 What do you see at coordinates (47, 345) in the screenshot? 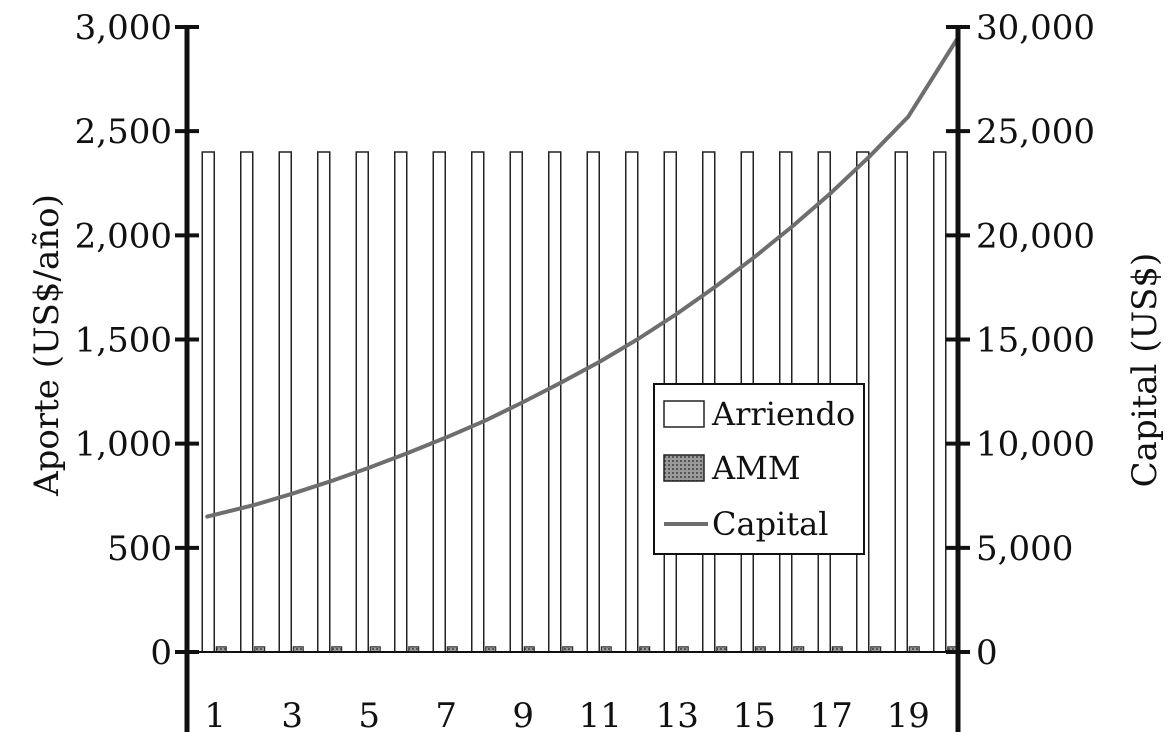
I see `y-left-axis-title: Aporte (US$/año)` at bounding box center [47, 345].